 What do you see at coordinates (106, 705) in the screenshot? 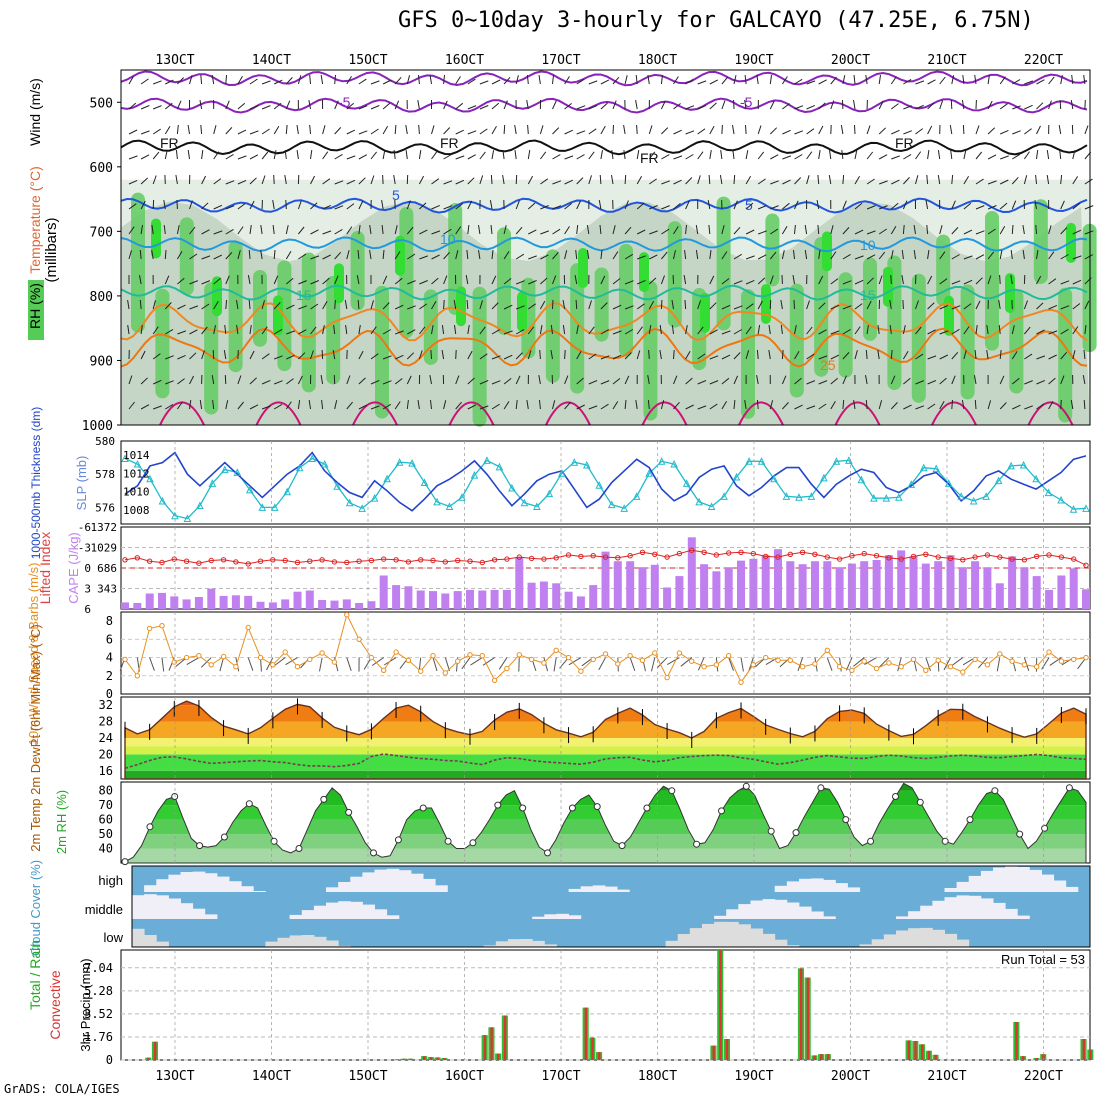
I see `temp-tick-label: 32` at bounding box center [106, 705].